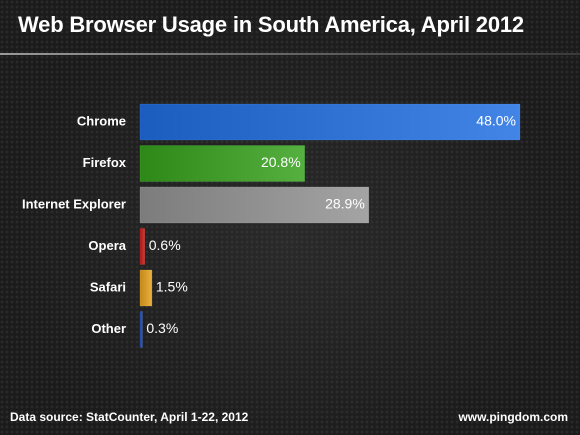 The height and width of the screenshot is (435, 580). I want to click on value-label-internet-explorer: 28.9%, so click(345, 204).